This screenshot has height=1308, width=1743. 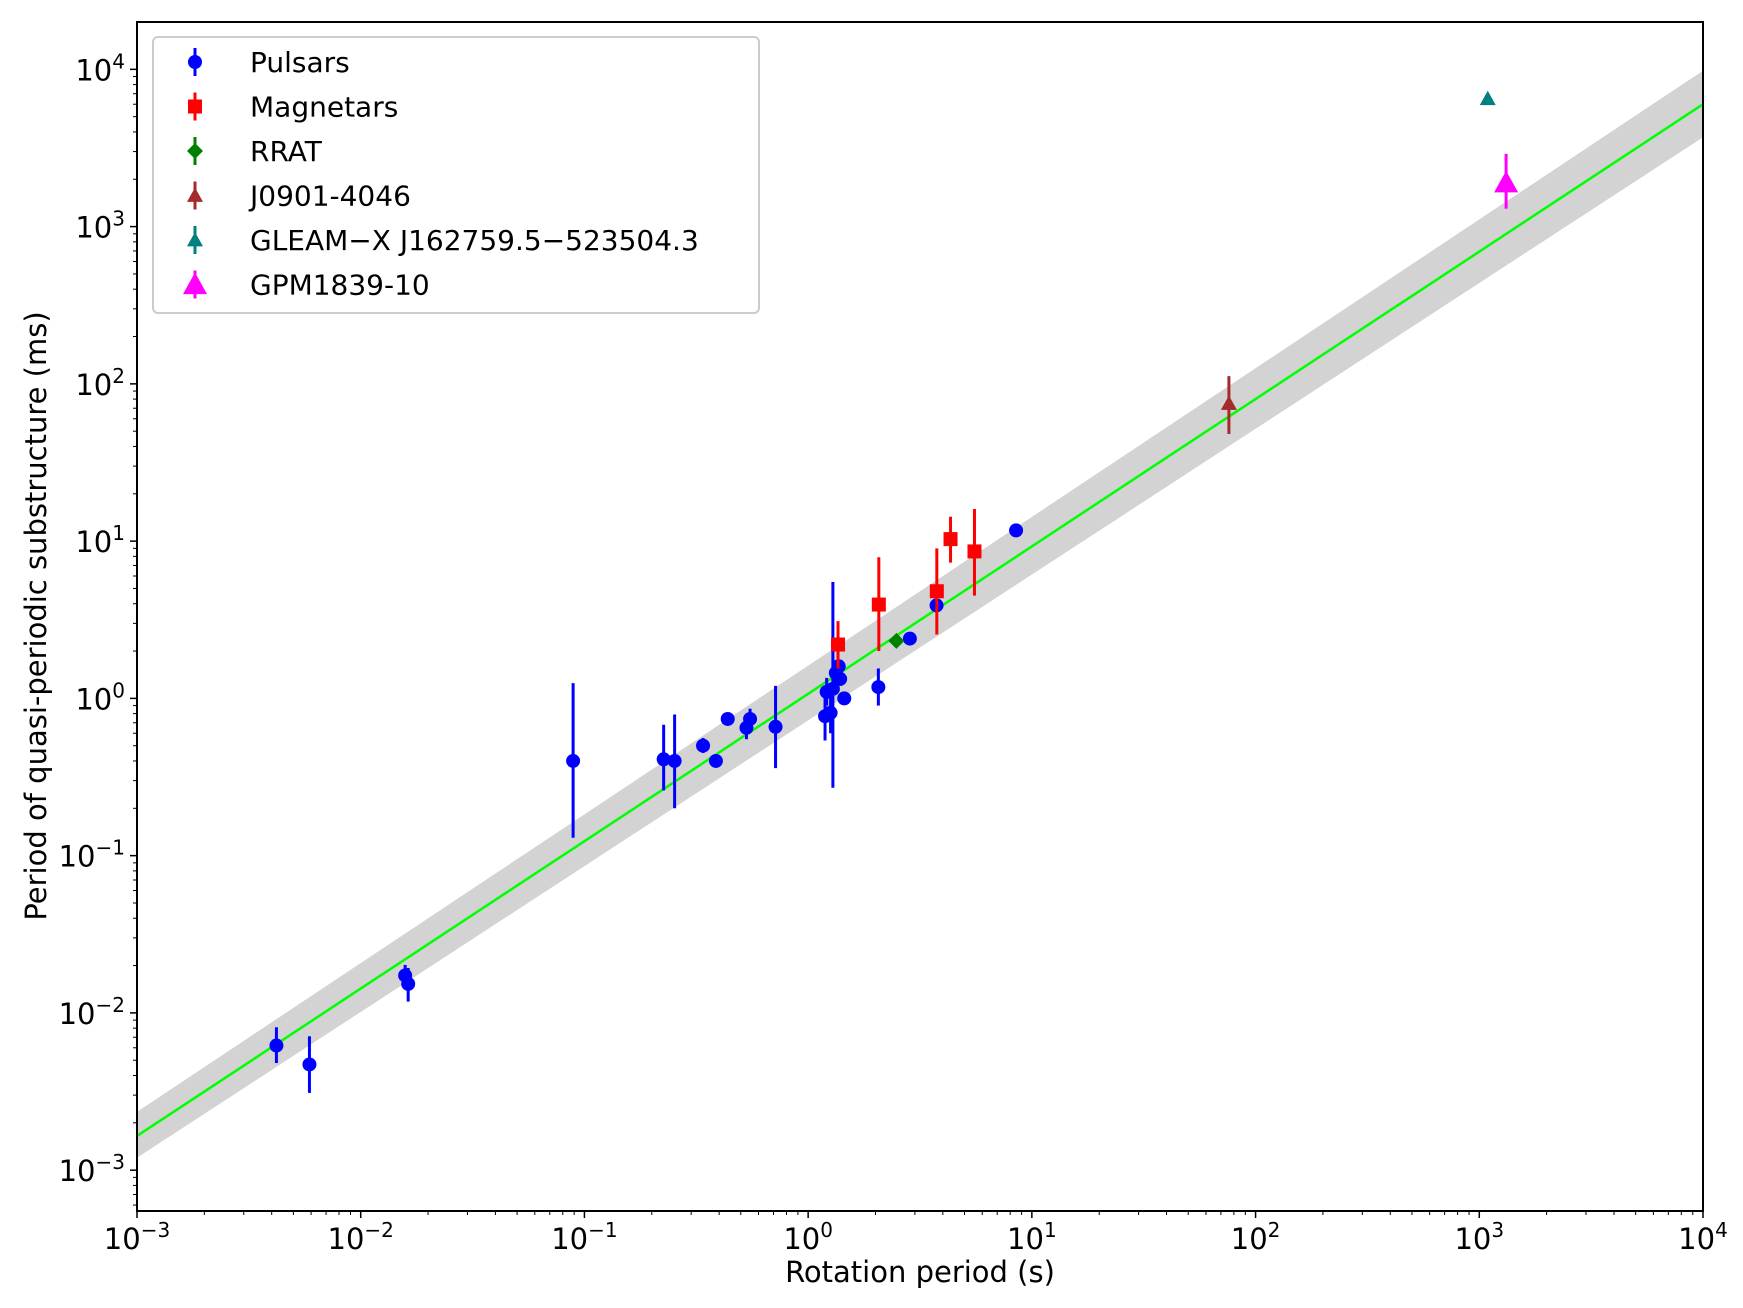 I want to click on legend-entry: Magnetars, so click(x=293, y=107).